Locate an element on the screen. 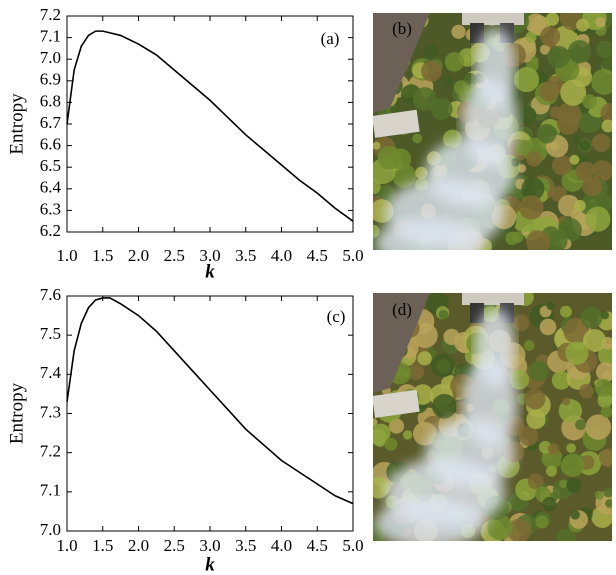  y-tick-label: 7.2 is located at coordinates (50, 451).